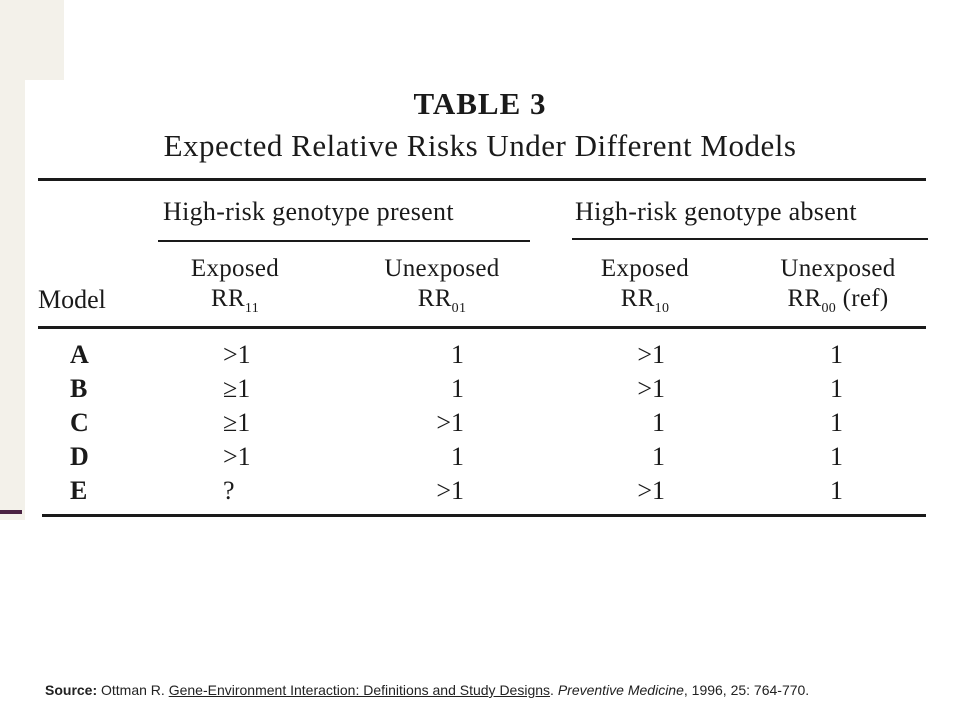 The image size is (960, 720). I want to click on decorative-block-top, so click(32, 40).